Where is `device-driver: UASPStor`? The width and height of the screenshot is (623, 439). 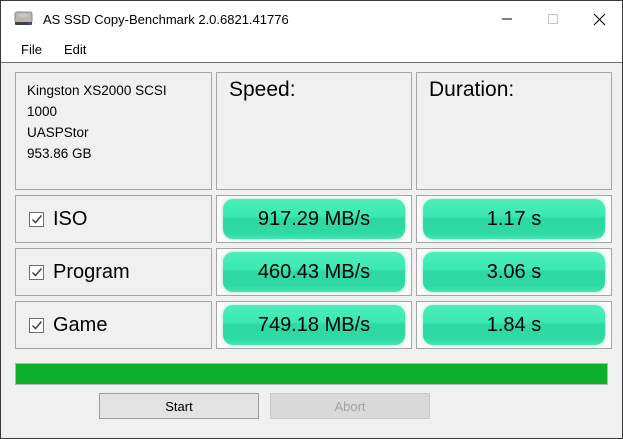
device-driver: UASPStor is located at coordinates (58, 132).